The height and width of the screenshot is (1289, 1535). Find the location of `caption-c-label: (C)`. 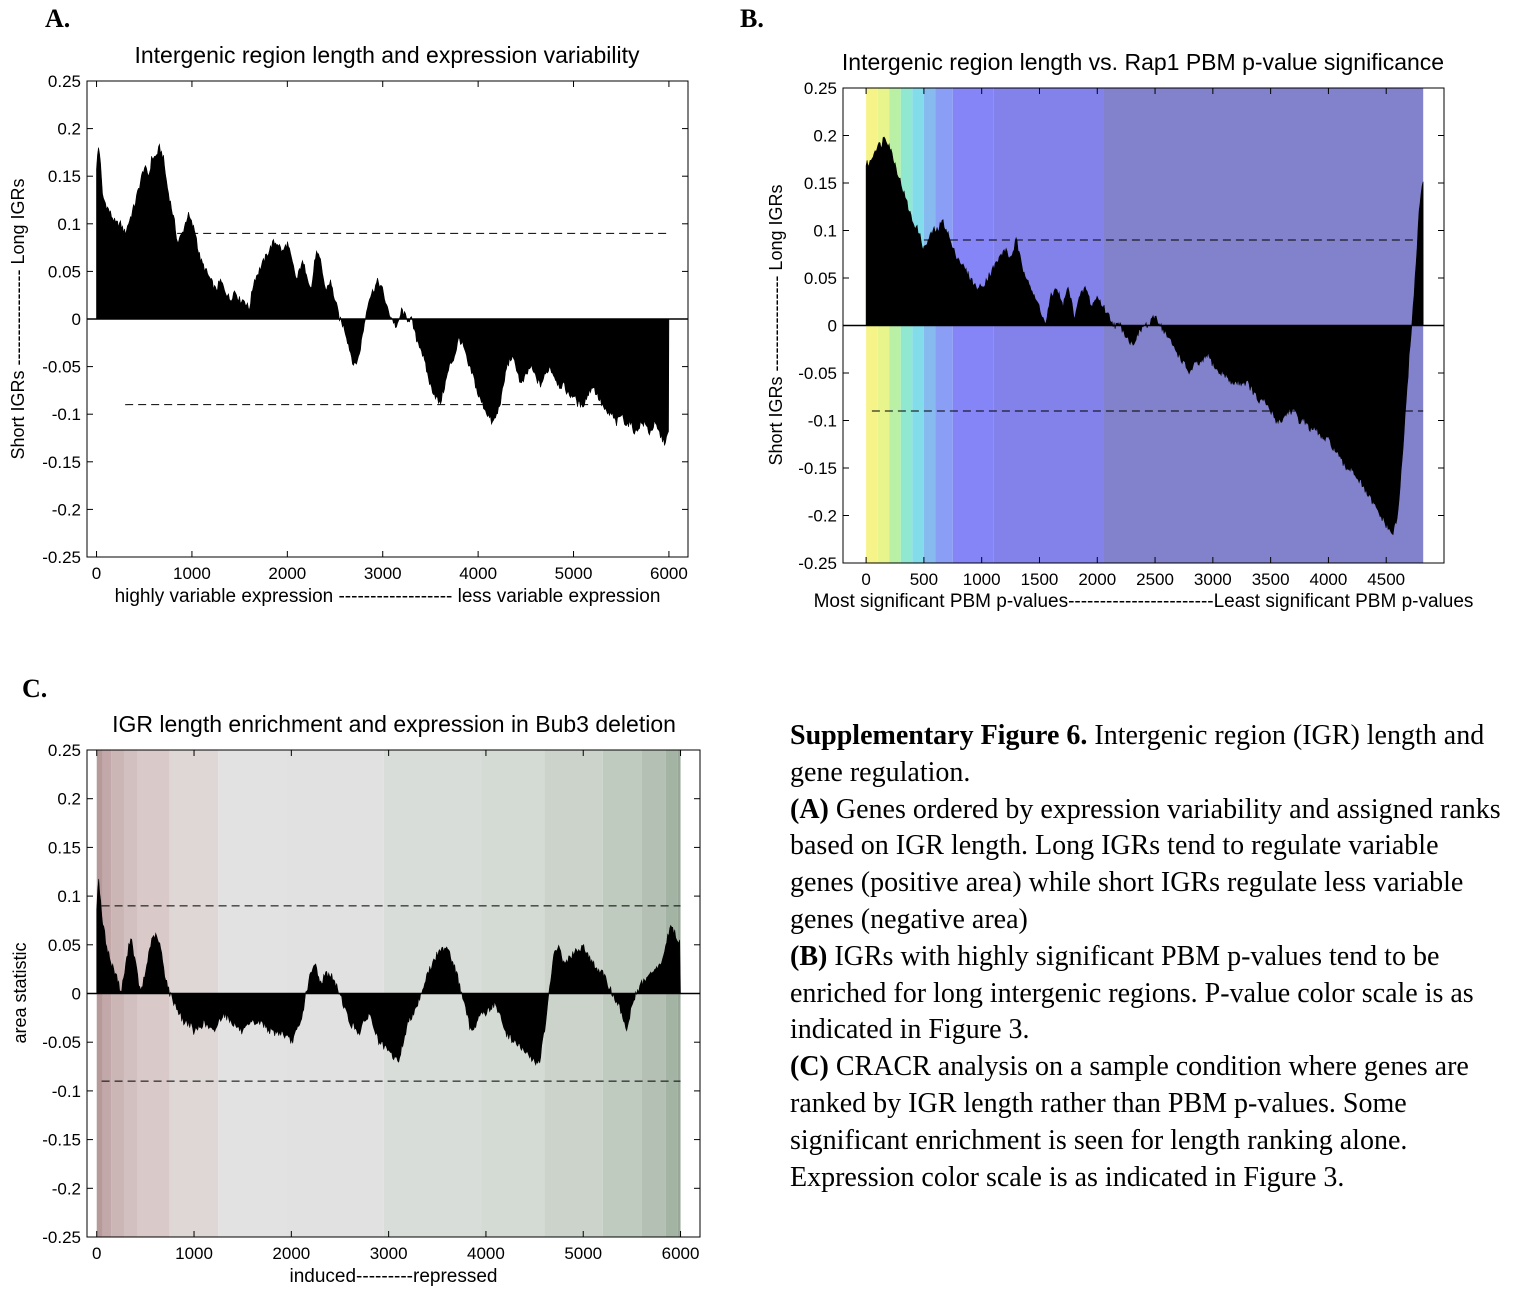

caption-c-label: (C) is located at coordinates (809, 1067).